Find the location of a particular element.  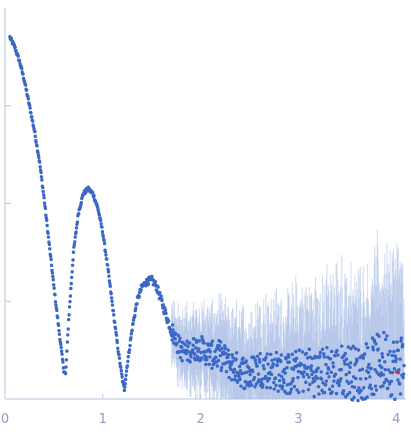

x-tick-label: 2 is located at coordinates (200, 419).